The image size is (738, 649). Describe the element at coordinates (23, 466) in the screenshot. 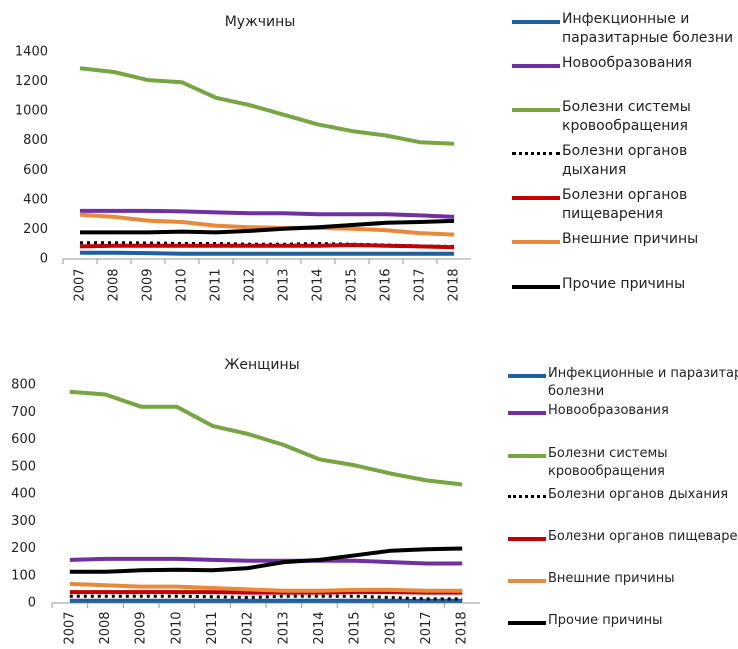

I see `y-tick-label: 500` at that location.